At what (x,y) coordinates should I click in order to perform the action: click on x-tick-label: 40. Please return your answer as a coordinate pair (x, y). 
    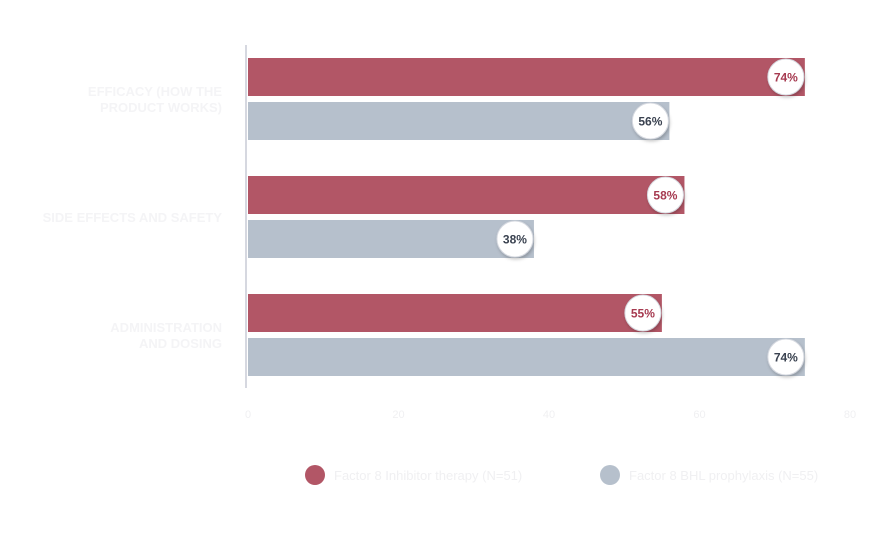
    Looking at the image, I should click on (549, 415).